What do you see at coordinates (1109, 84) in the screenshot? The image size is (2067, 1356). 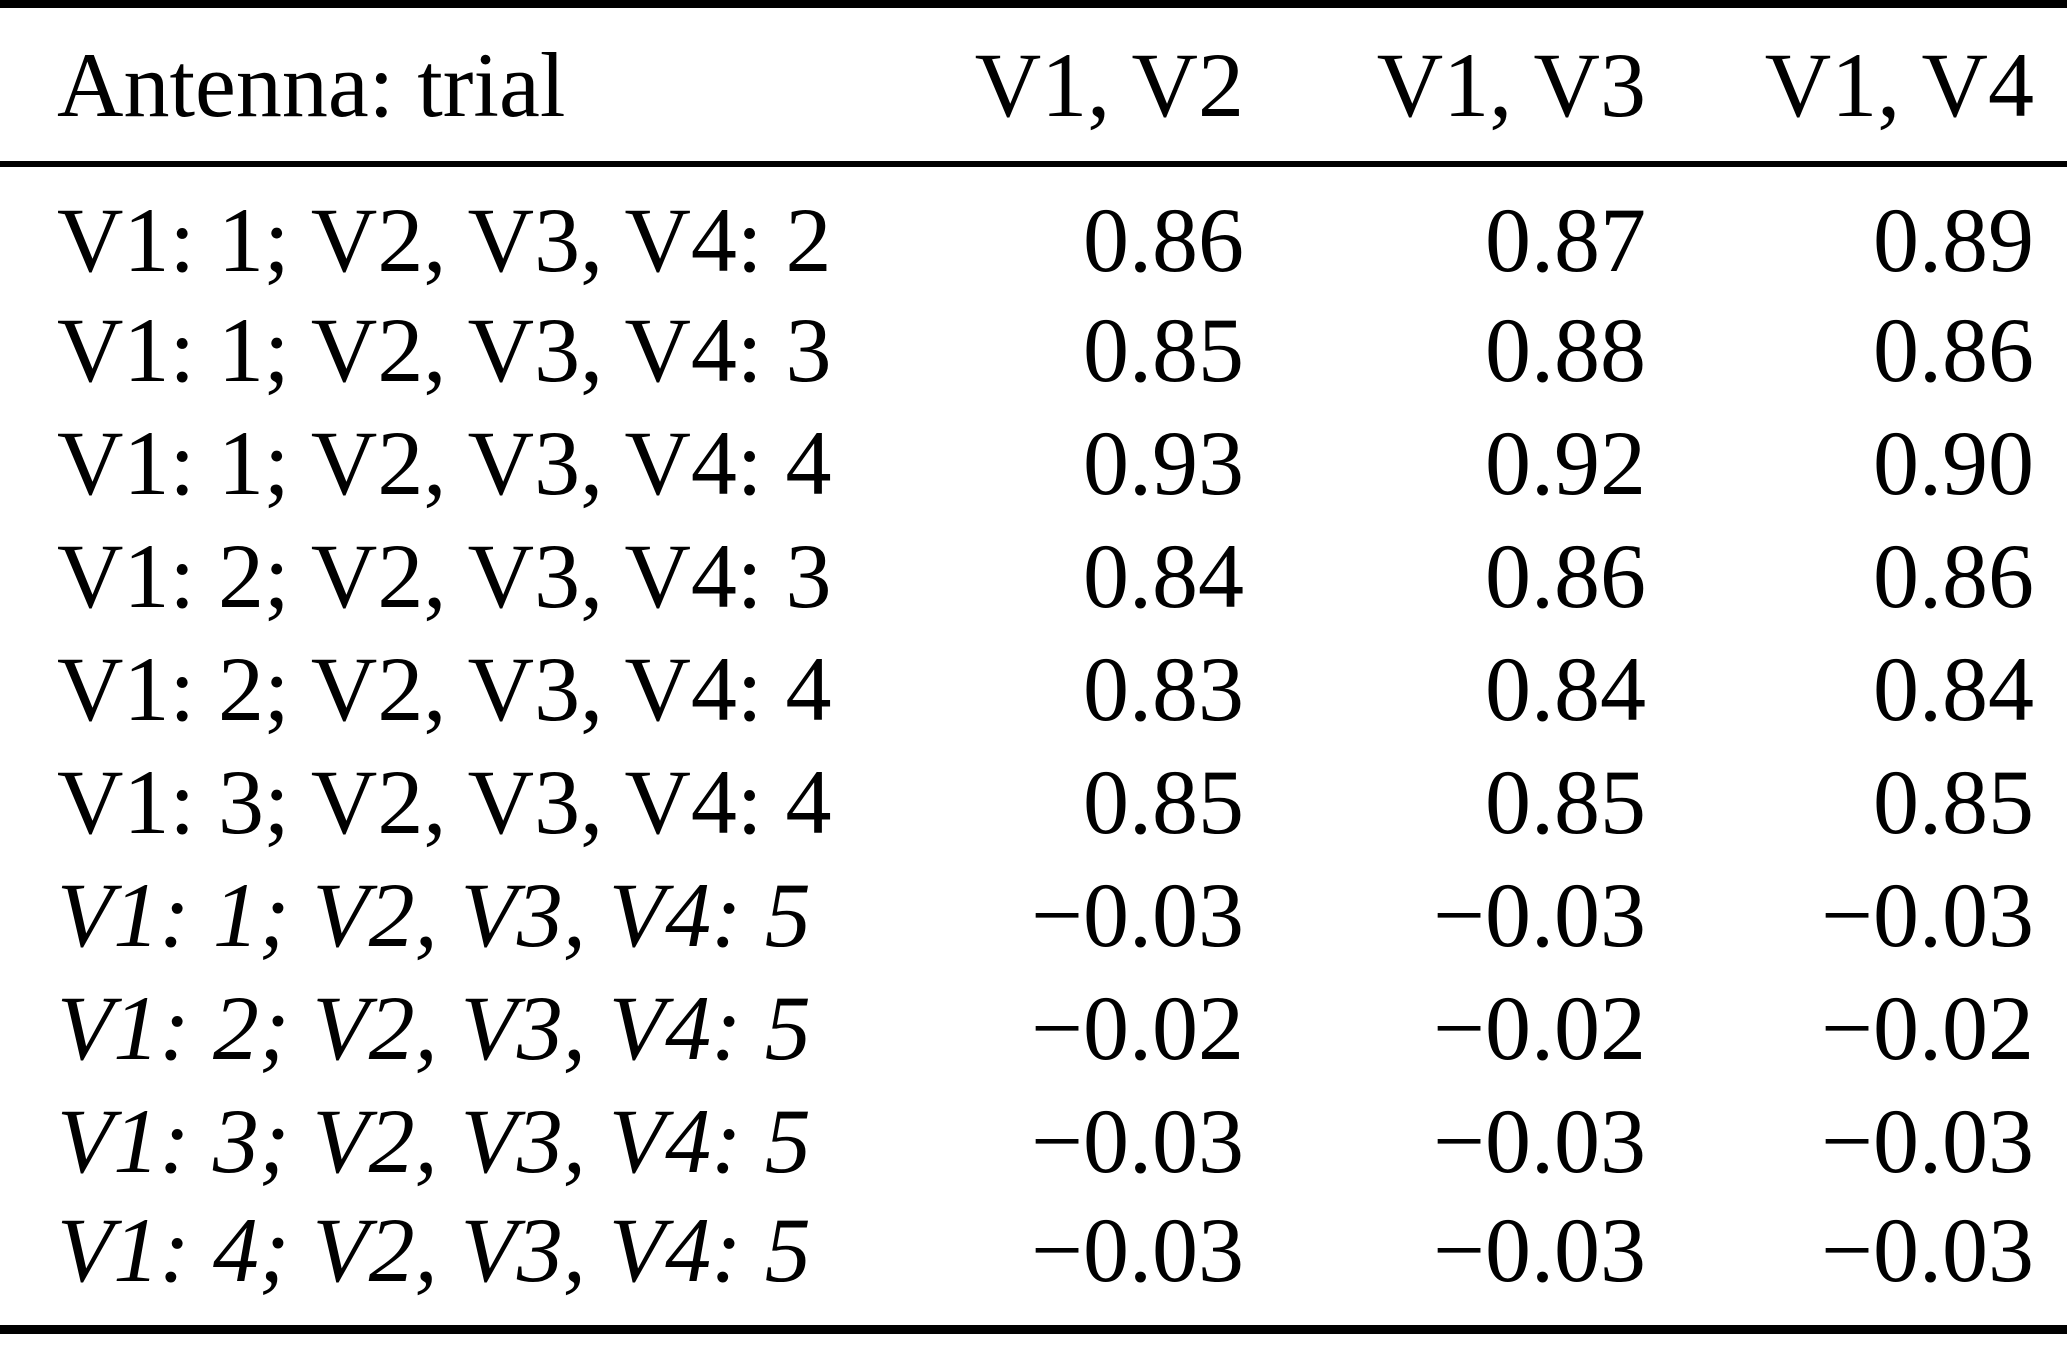 I see `col-header-v1-v2: V1, V2` at bounding box center [1109, 84].